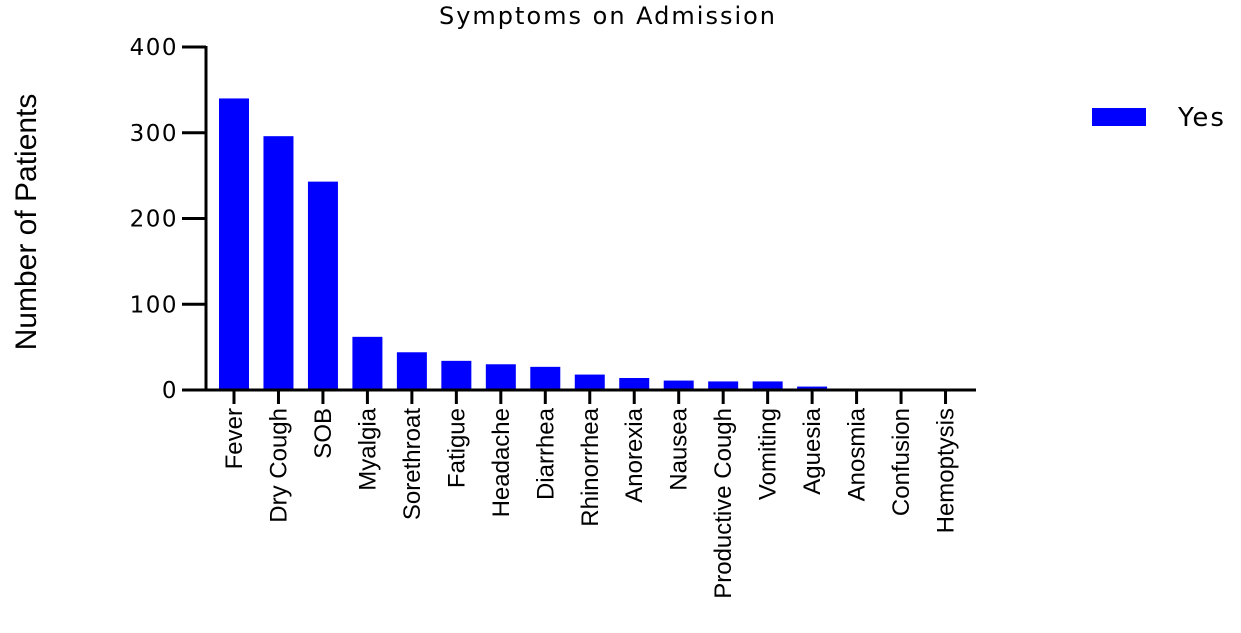  Describe the element at coordinates (154, 48) in the screenshot. I see `y-tick-label: 400` at that location.